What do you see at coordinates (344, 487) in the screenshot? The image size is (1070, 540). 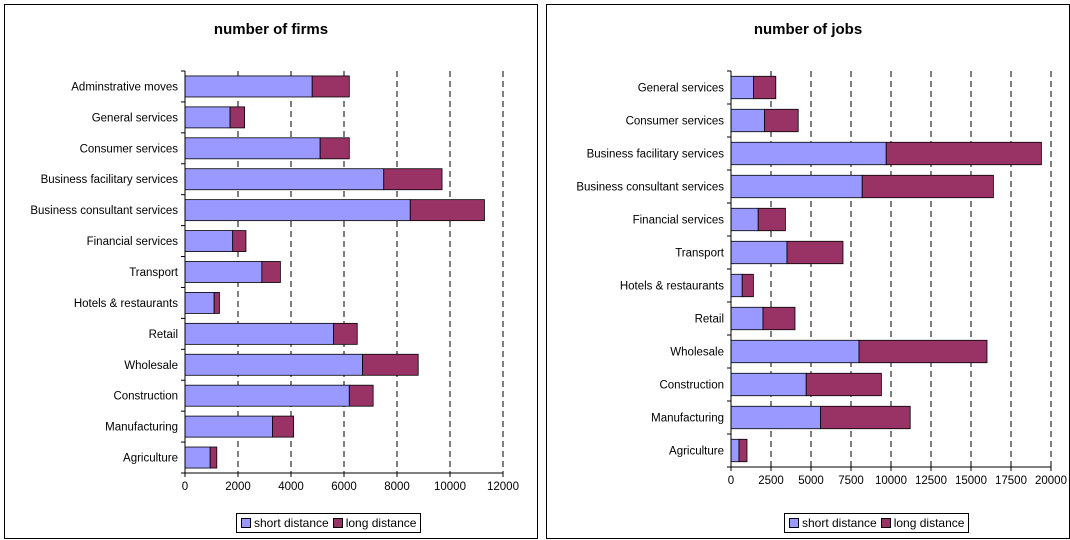 I see `x-tick-label: 6000` at bounding box center [344, 487].